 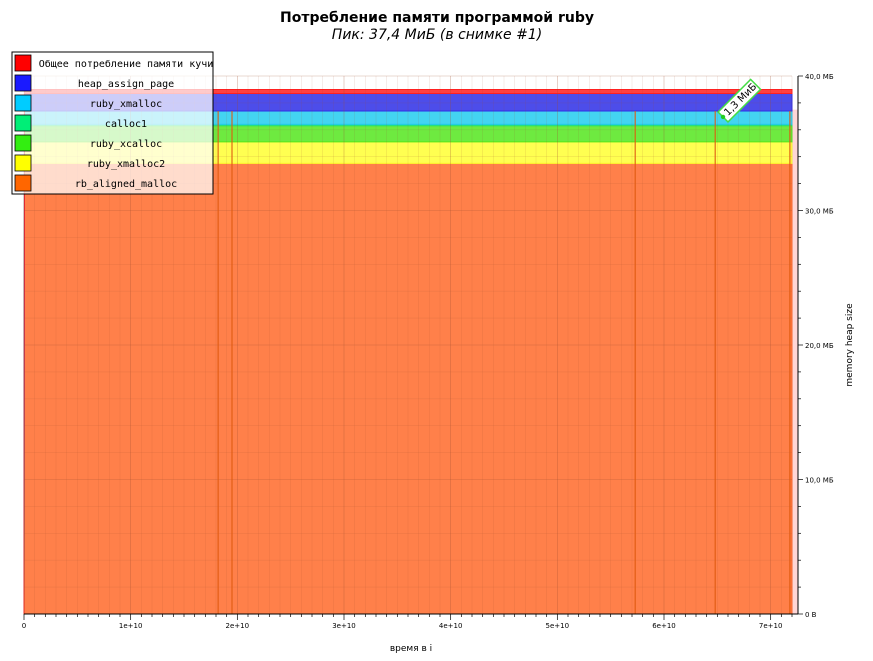 I want to click on legend-label: rb_aligned_malloc, so click(x=126, y=184).